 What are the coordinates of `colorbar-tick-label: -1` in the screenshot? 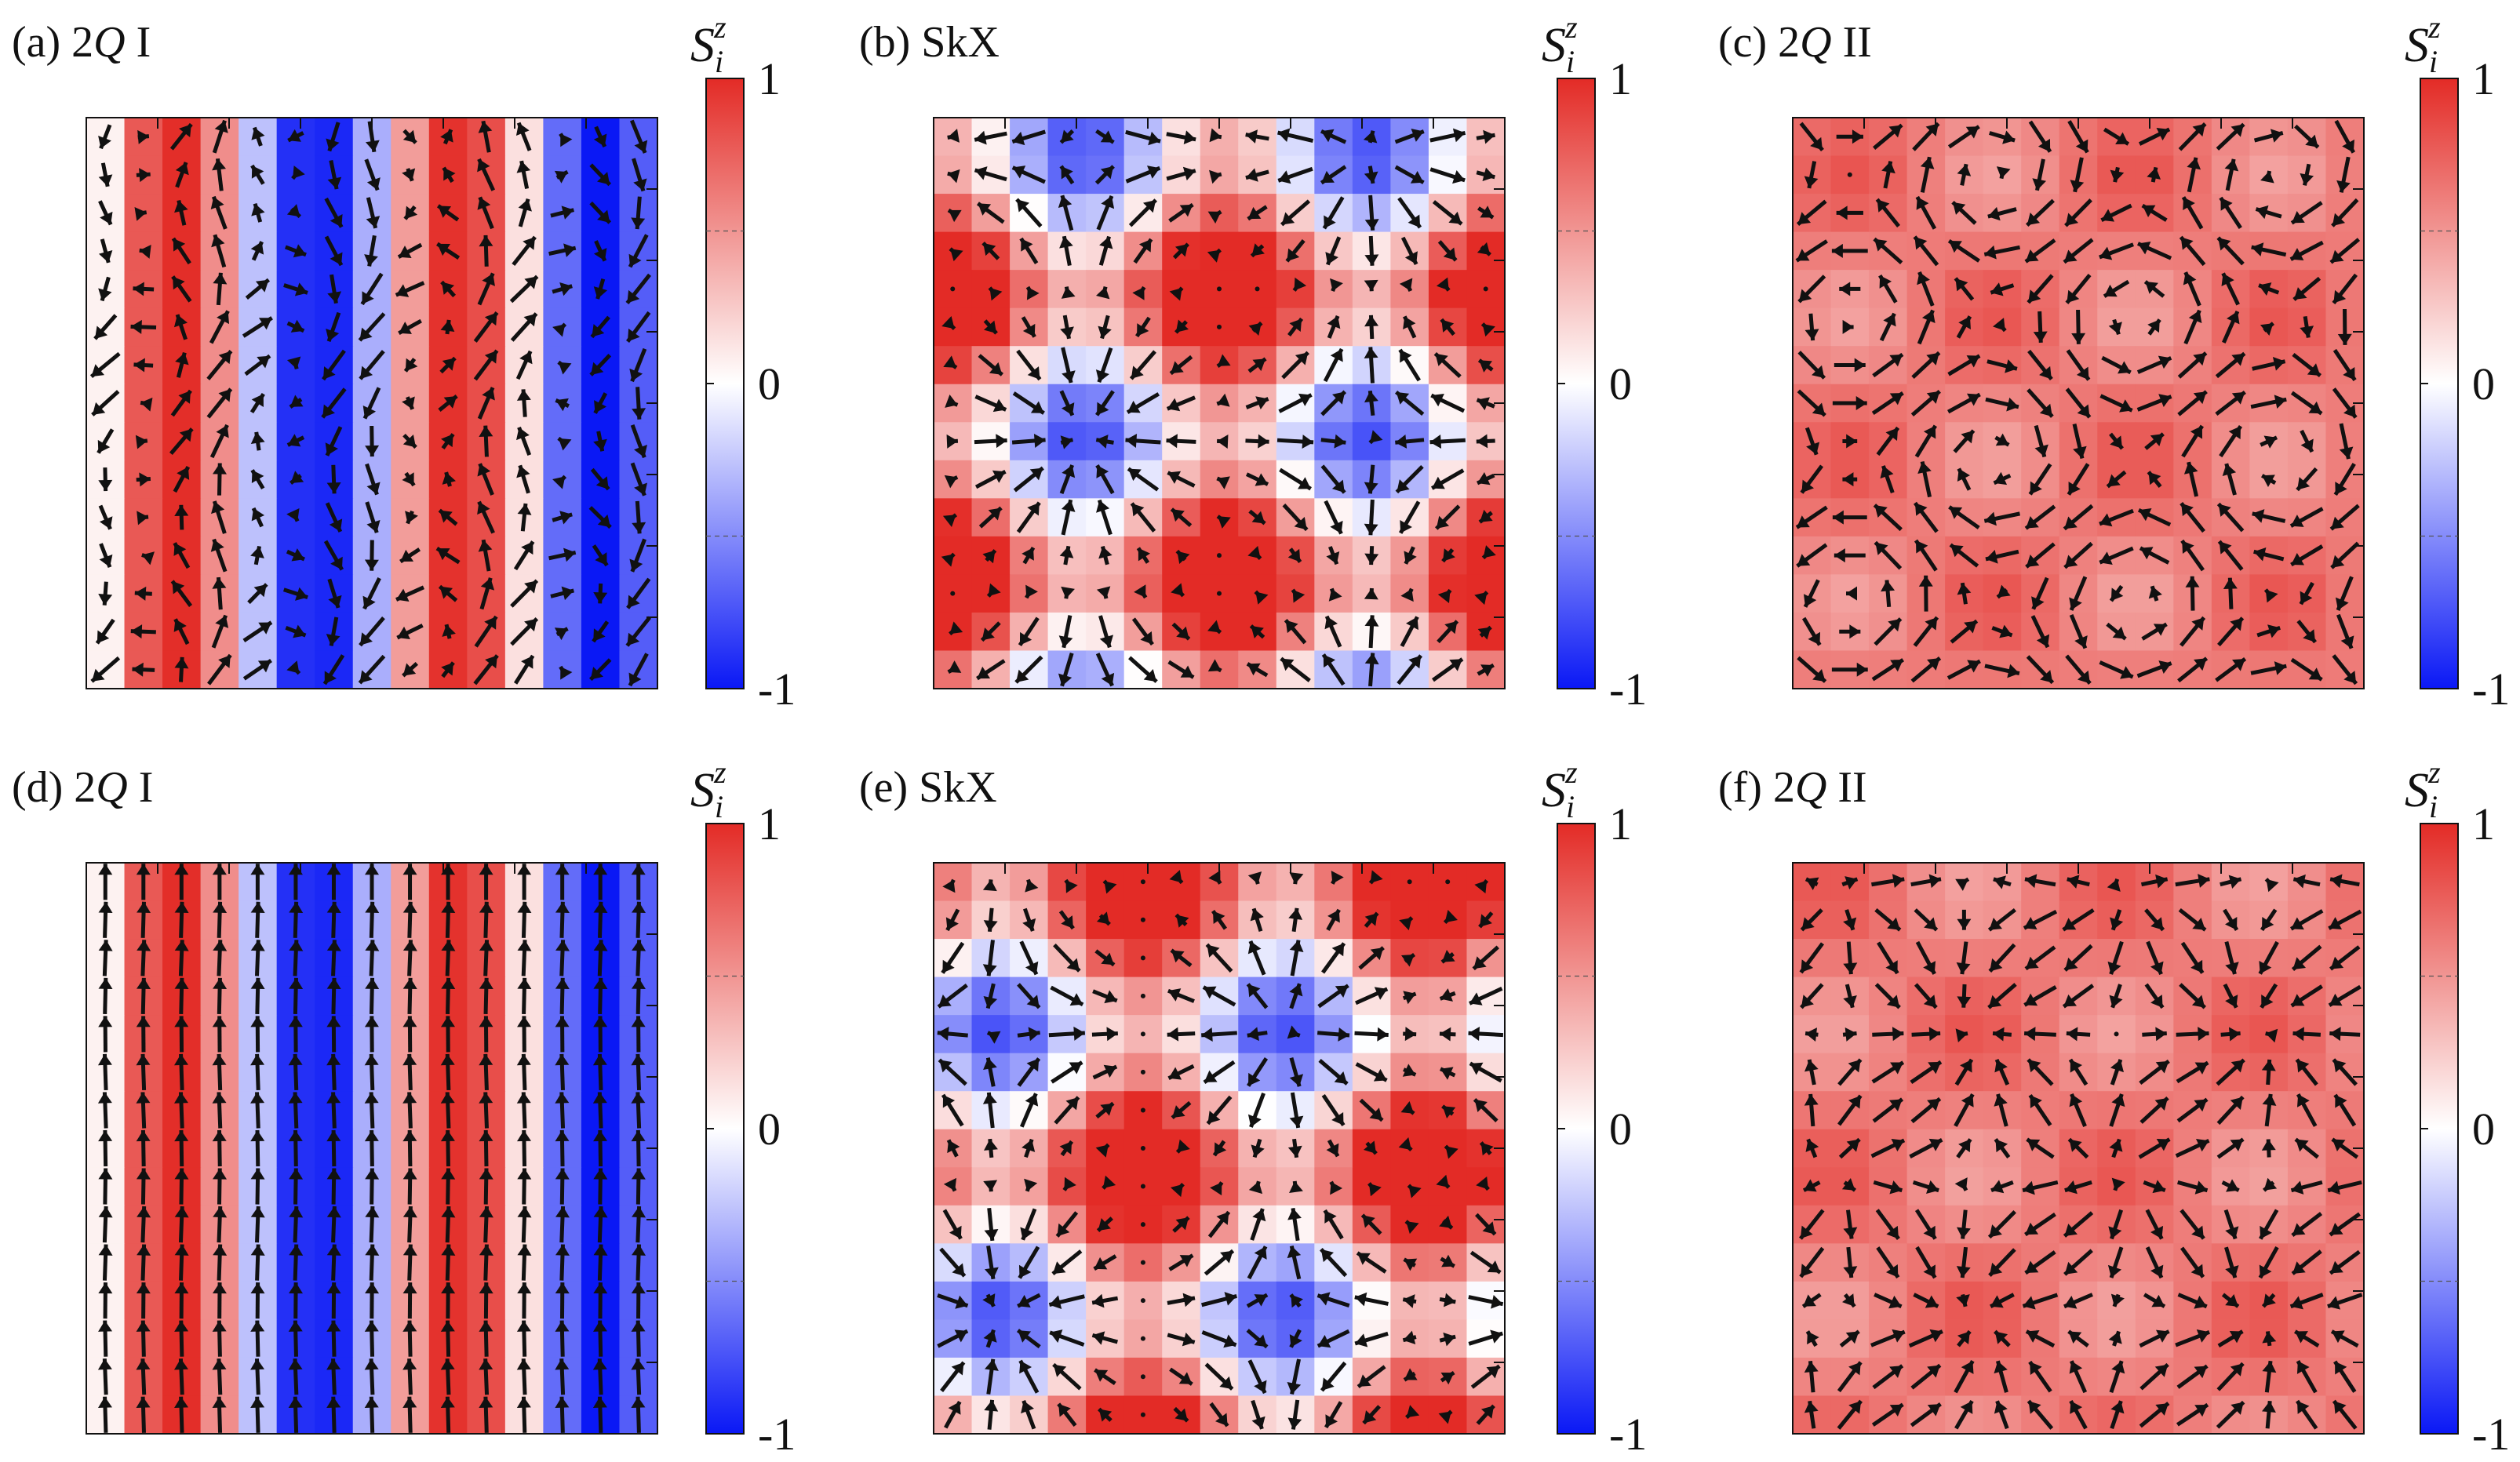 It's located at (2491, 1434).